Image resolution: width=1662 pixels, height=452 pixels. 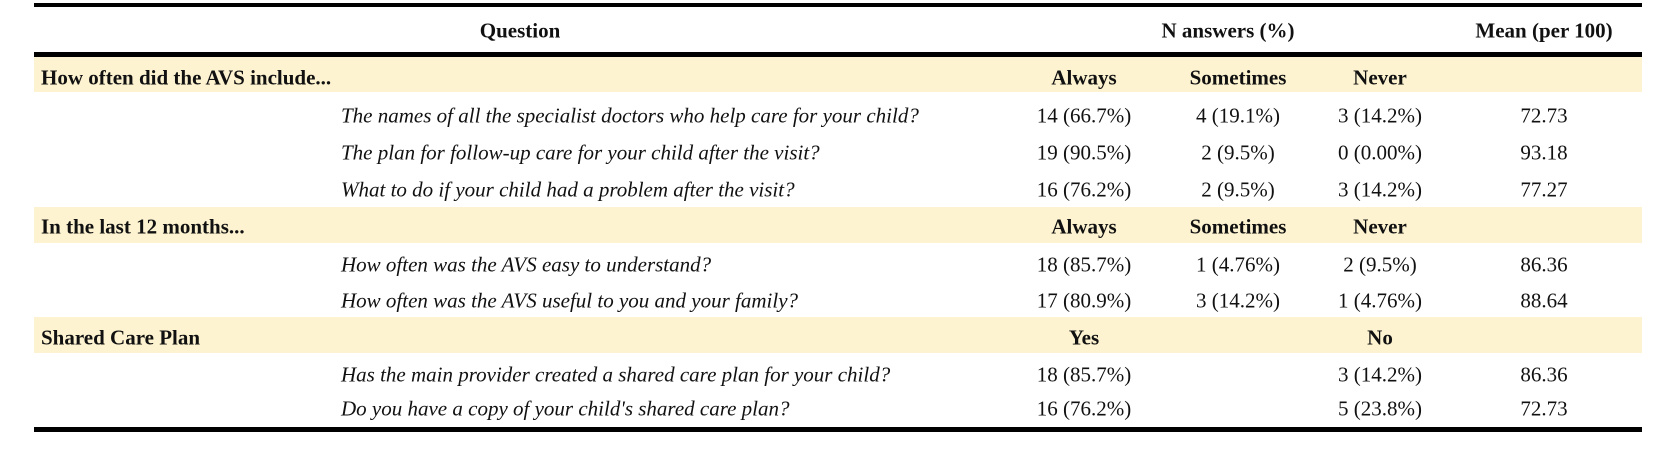 What do you see at coordinates (1238, 264) in the screenshot?
I see `answer-sometimes: 1 (4.76%)` at bounding box center [1238, 264].